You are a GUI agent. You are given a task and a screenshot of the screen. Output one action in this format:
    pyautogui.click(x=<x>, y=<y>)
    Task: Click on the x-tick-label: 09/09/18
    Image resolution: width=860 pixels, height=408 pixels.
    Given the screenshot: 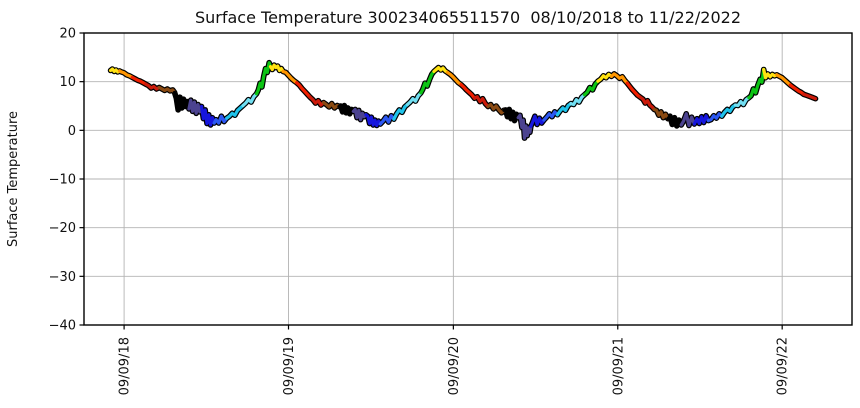 What is the action you would take?
    pyautogui.click(x=125, y=366)
    